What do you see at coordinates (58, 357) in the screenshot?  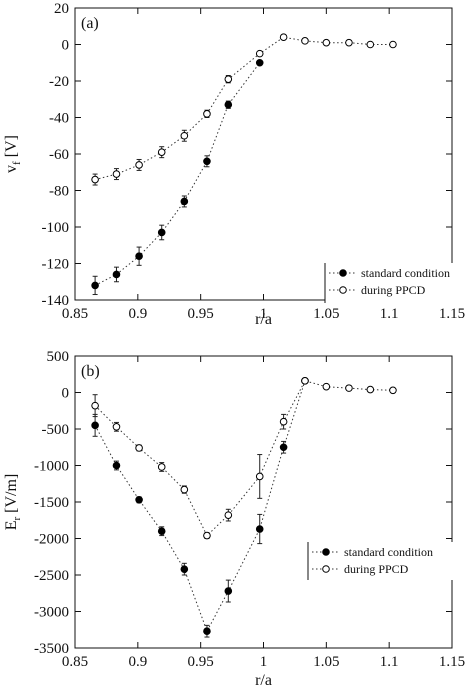 I see `y-tick-label: 500` at bounding box center [58, 357].